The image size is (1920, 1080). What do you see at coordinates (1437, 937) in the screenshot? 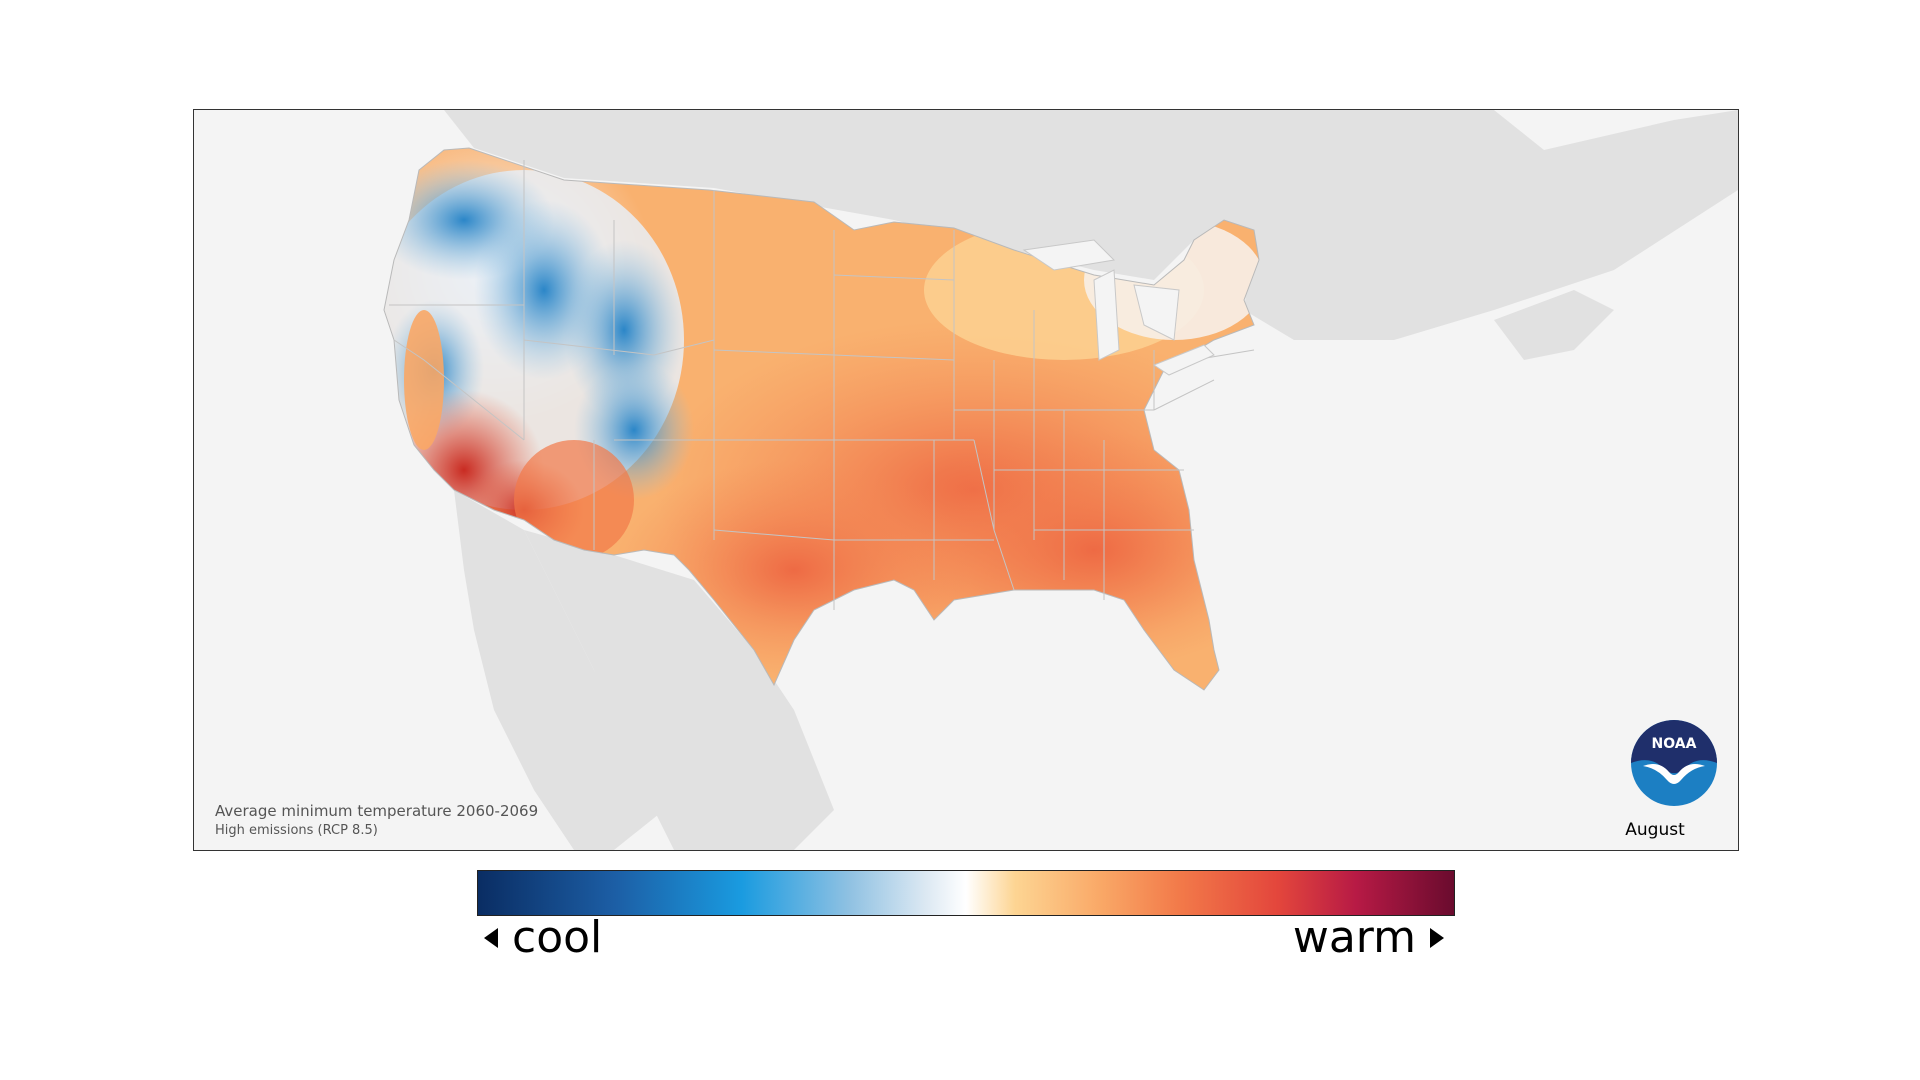
I see `triangle-right-icon` at bounding box center [1437, 937].